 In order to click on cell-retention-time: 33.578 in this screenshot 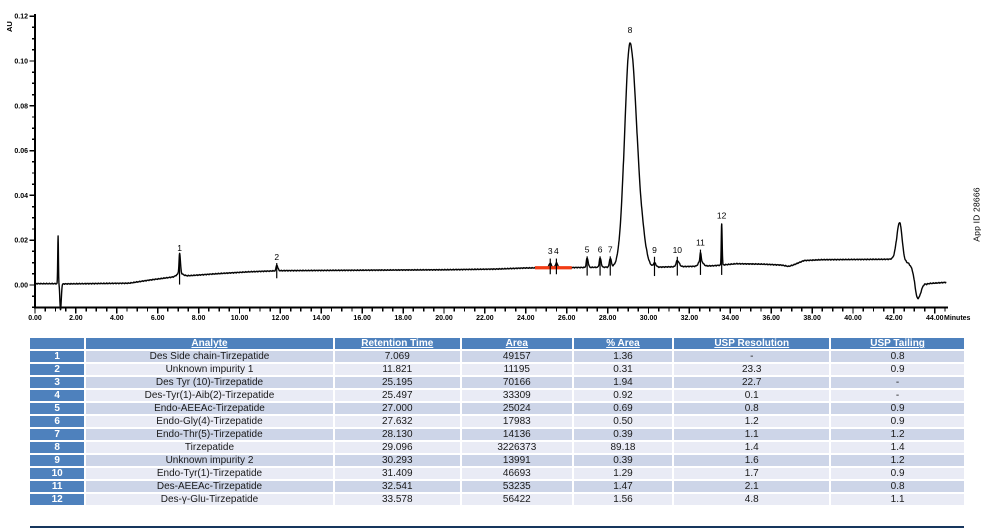, I will do `click(397, 499)`.